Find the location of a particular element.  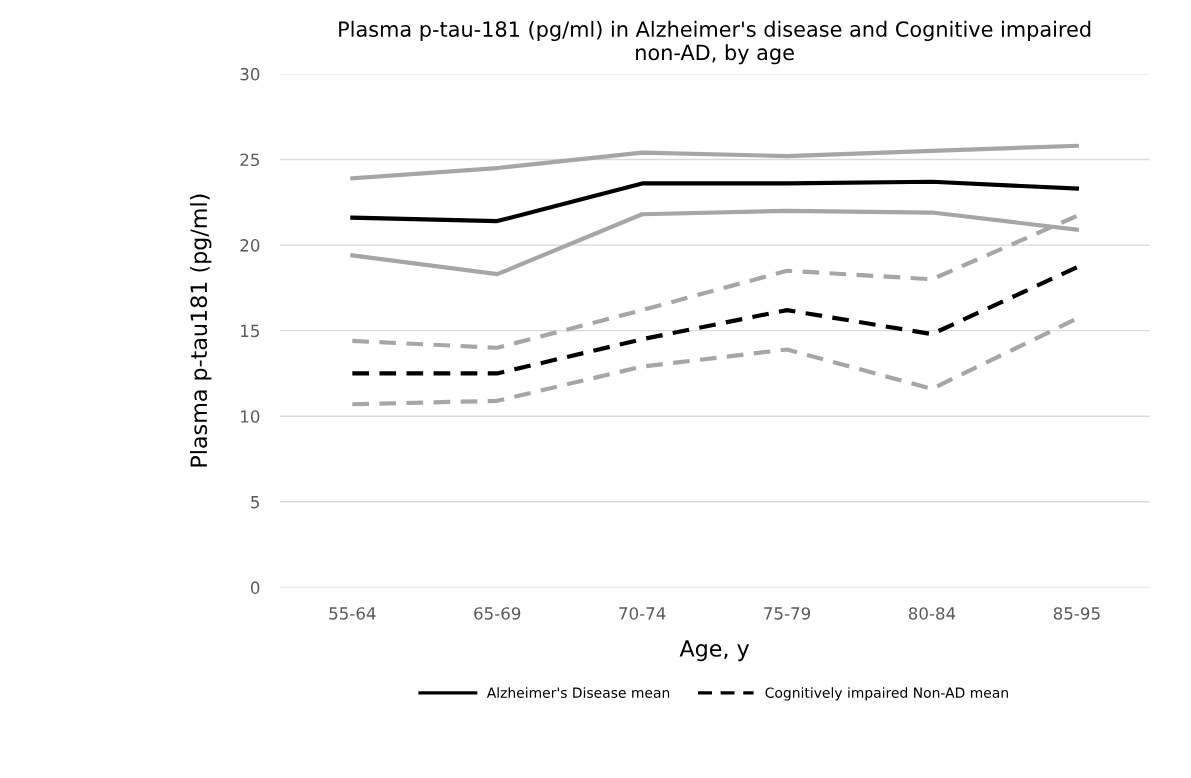

x-tick-label: 65-69 is located at coordinates (497, 613).